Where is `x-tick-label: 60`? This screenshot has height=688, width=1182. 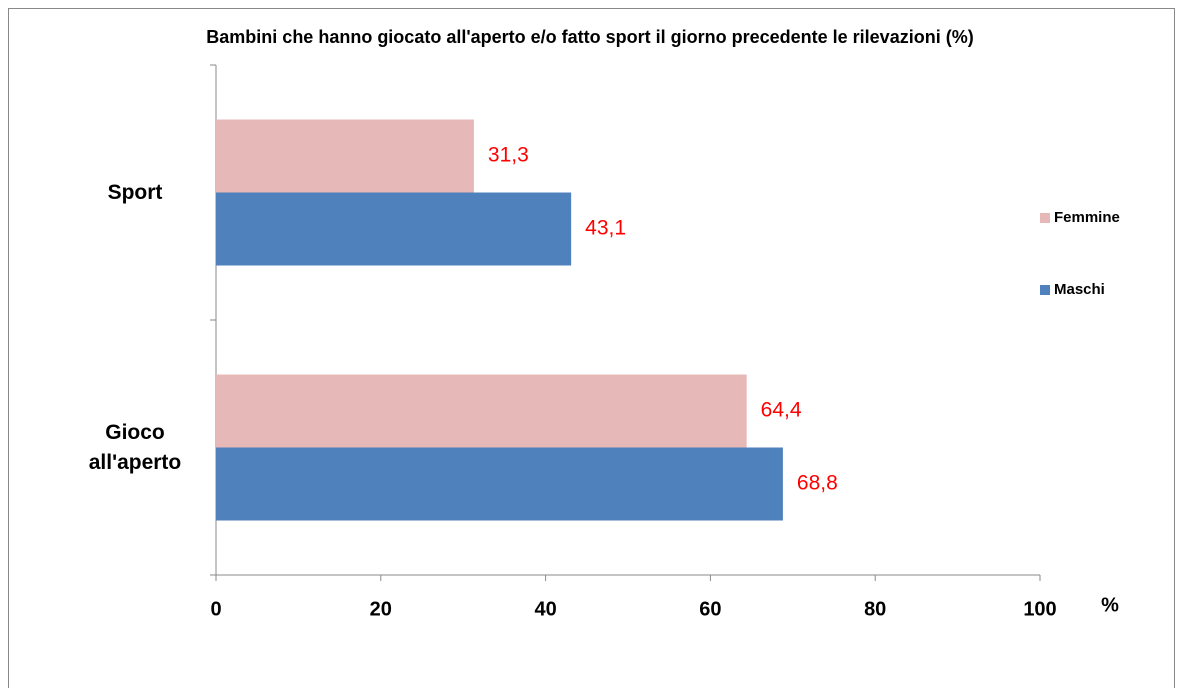 x-tick-label: 60 is located at coordinates (710, 609).